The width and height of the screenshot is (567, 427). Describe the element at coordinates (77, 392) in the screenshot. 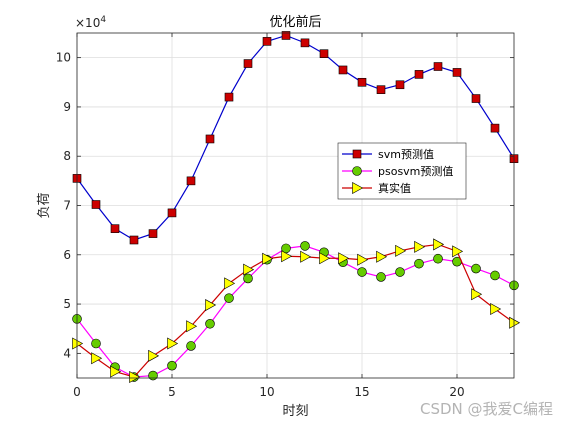

I see `x-tick-label: 0` at that location.